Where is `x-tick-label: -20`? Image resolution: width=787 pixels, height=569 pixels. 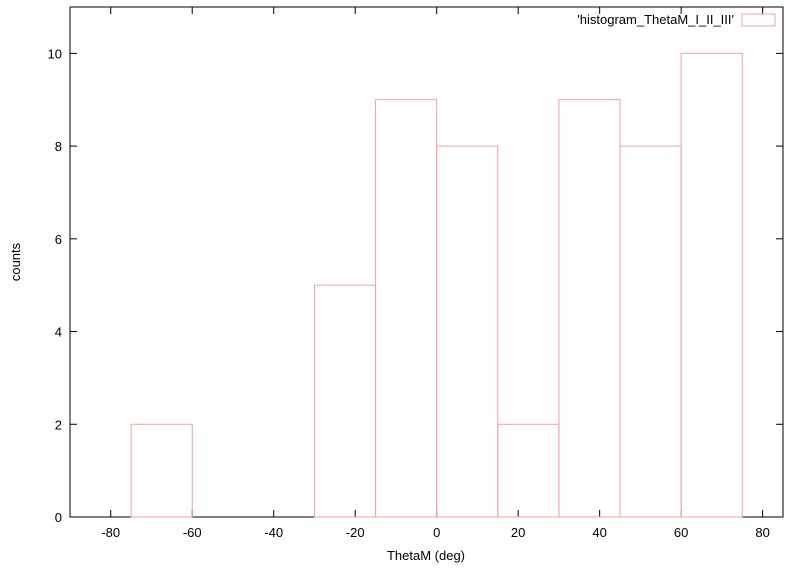 x-tick-label: -20 is located at coordinates (355, 532).